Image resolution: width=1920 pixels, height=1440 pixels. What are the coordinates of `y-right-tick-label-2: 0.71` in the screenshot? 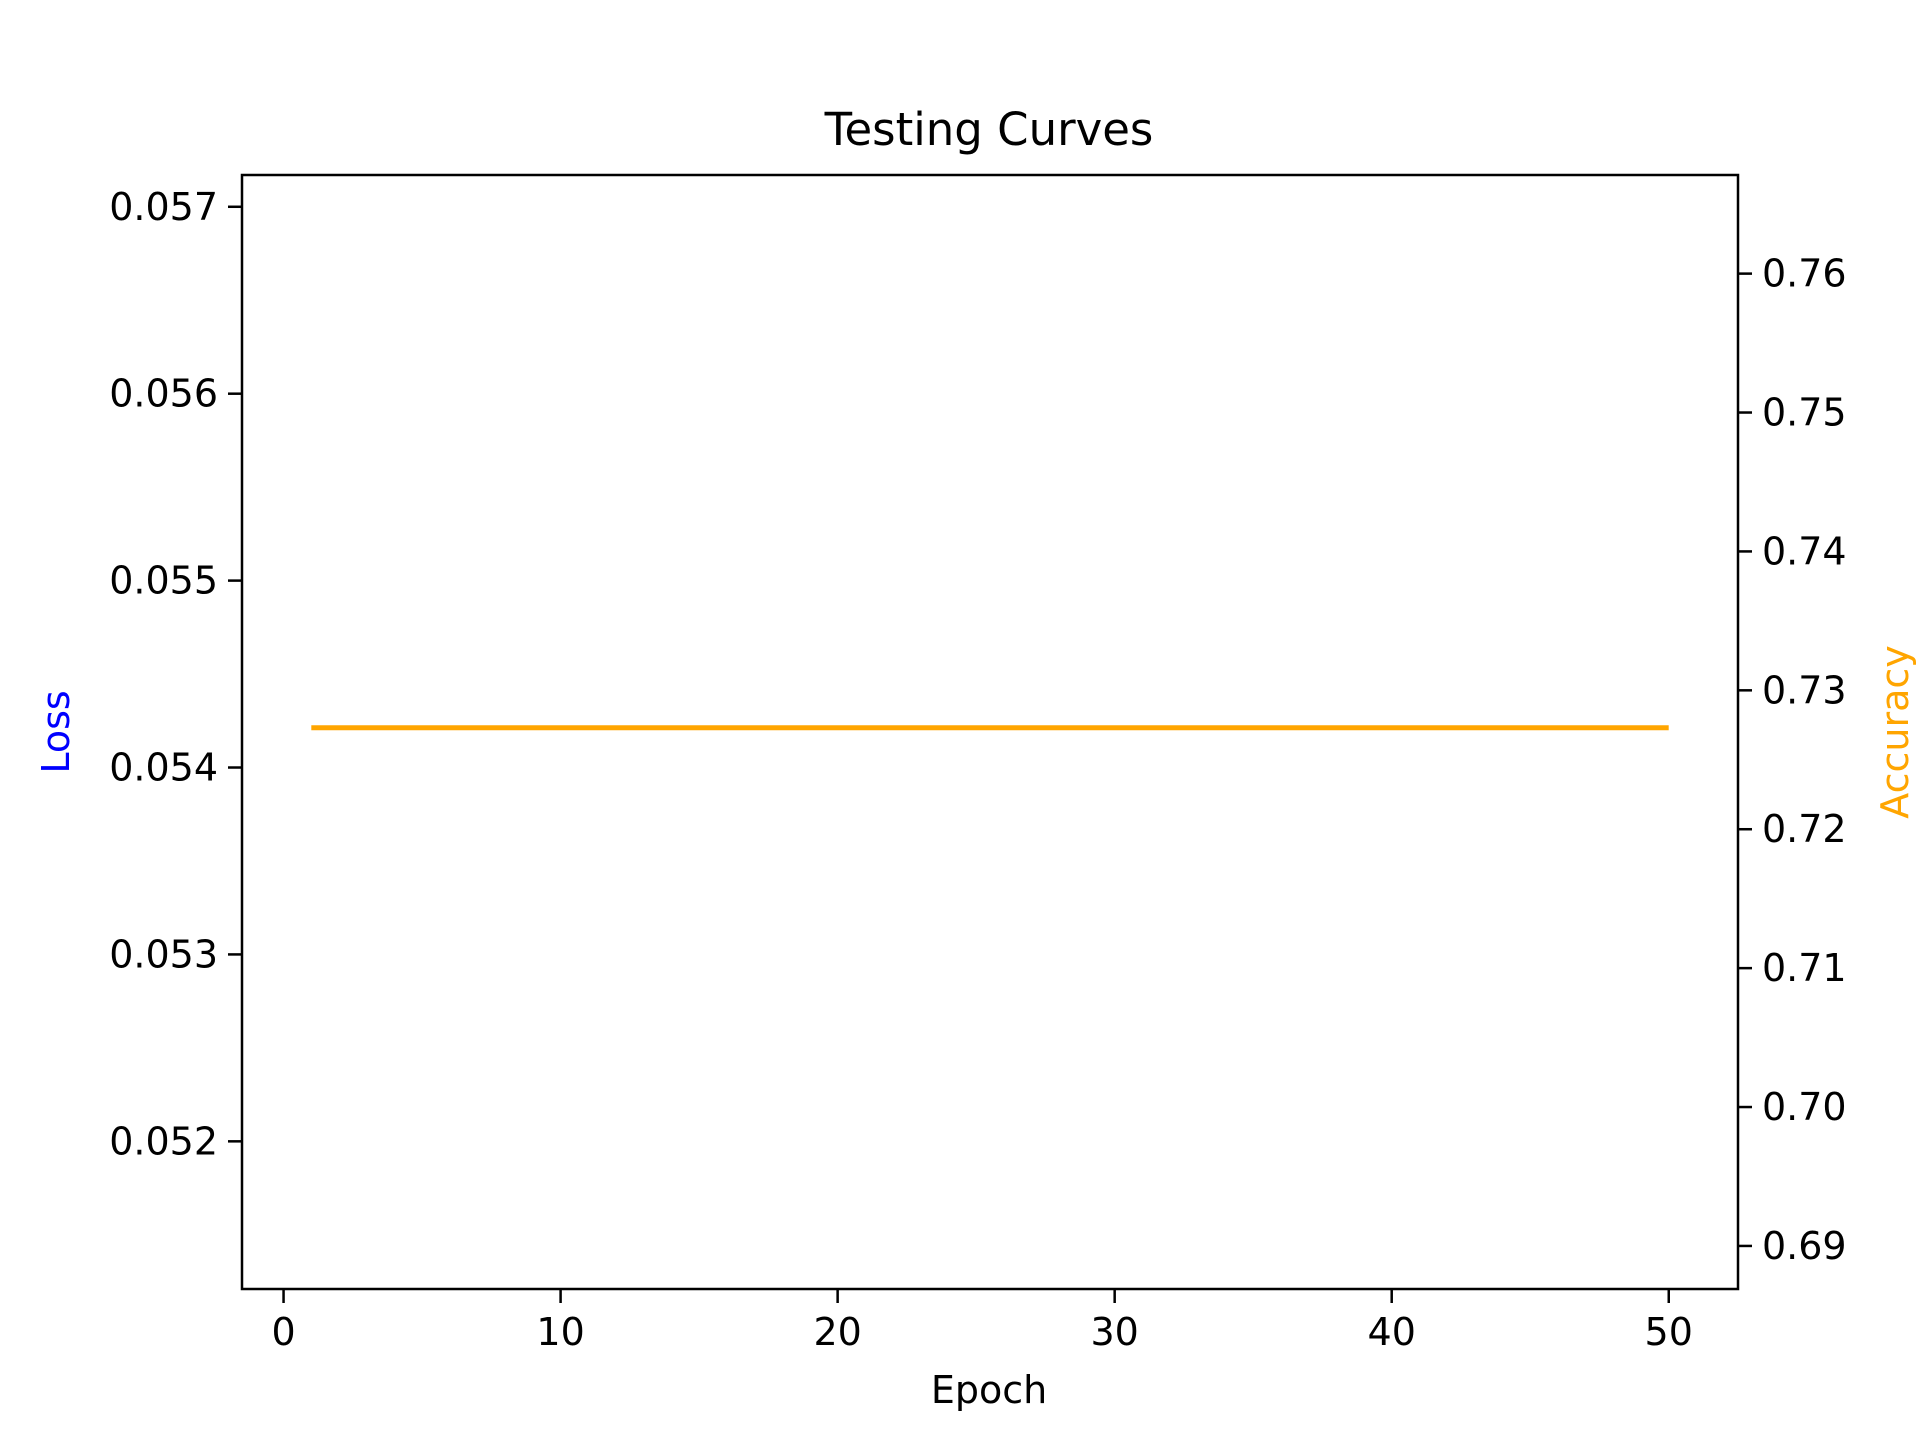 It's located at (1804, 968).